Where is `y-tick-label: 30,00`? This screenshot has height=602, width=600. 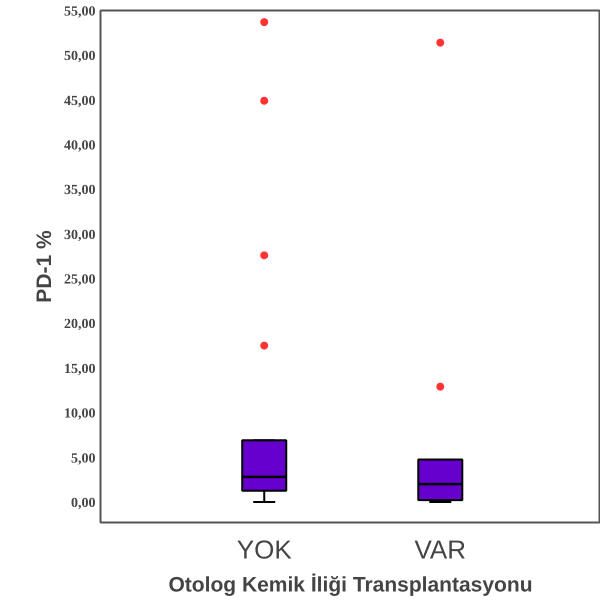 y-tick-label: 30,00 is located at coordinates (80, 235).